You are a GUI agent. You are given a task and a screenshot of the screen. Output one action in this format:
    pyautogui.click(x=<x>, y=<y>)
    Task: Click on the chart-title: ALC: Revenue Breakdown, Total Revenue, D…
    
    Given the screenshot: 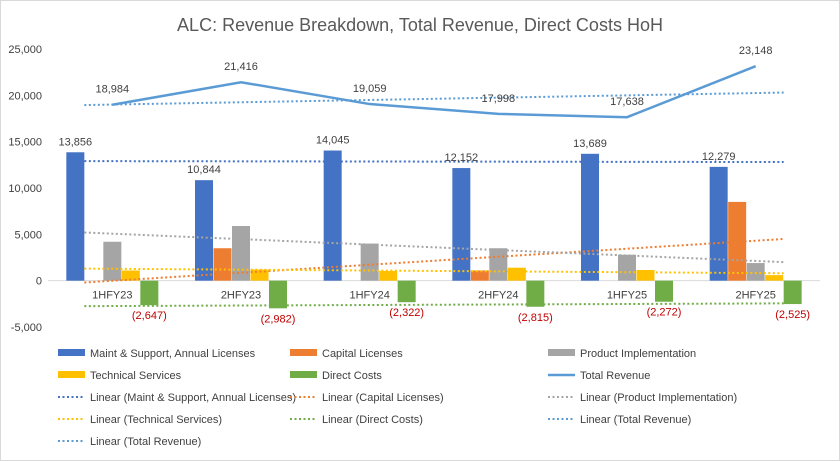 What is the action you would take?
    pyautogui.click(x=420, y=25)
    